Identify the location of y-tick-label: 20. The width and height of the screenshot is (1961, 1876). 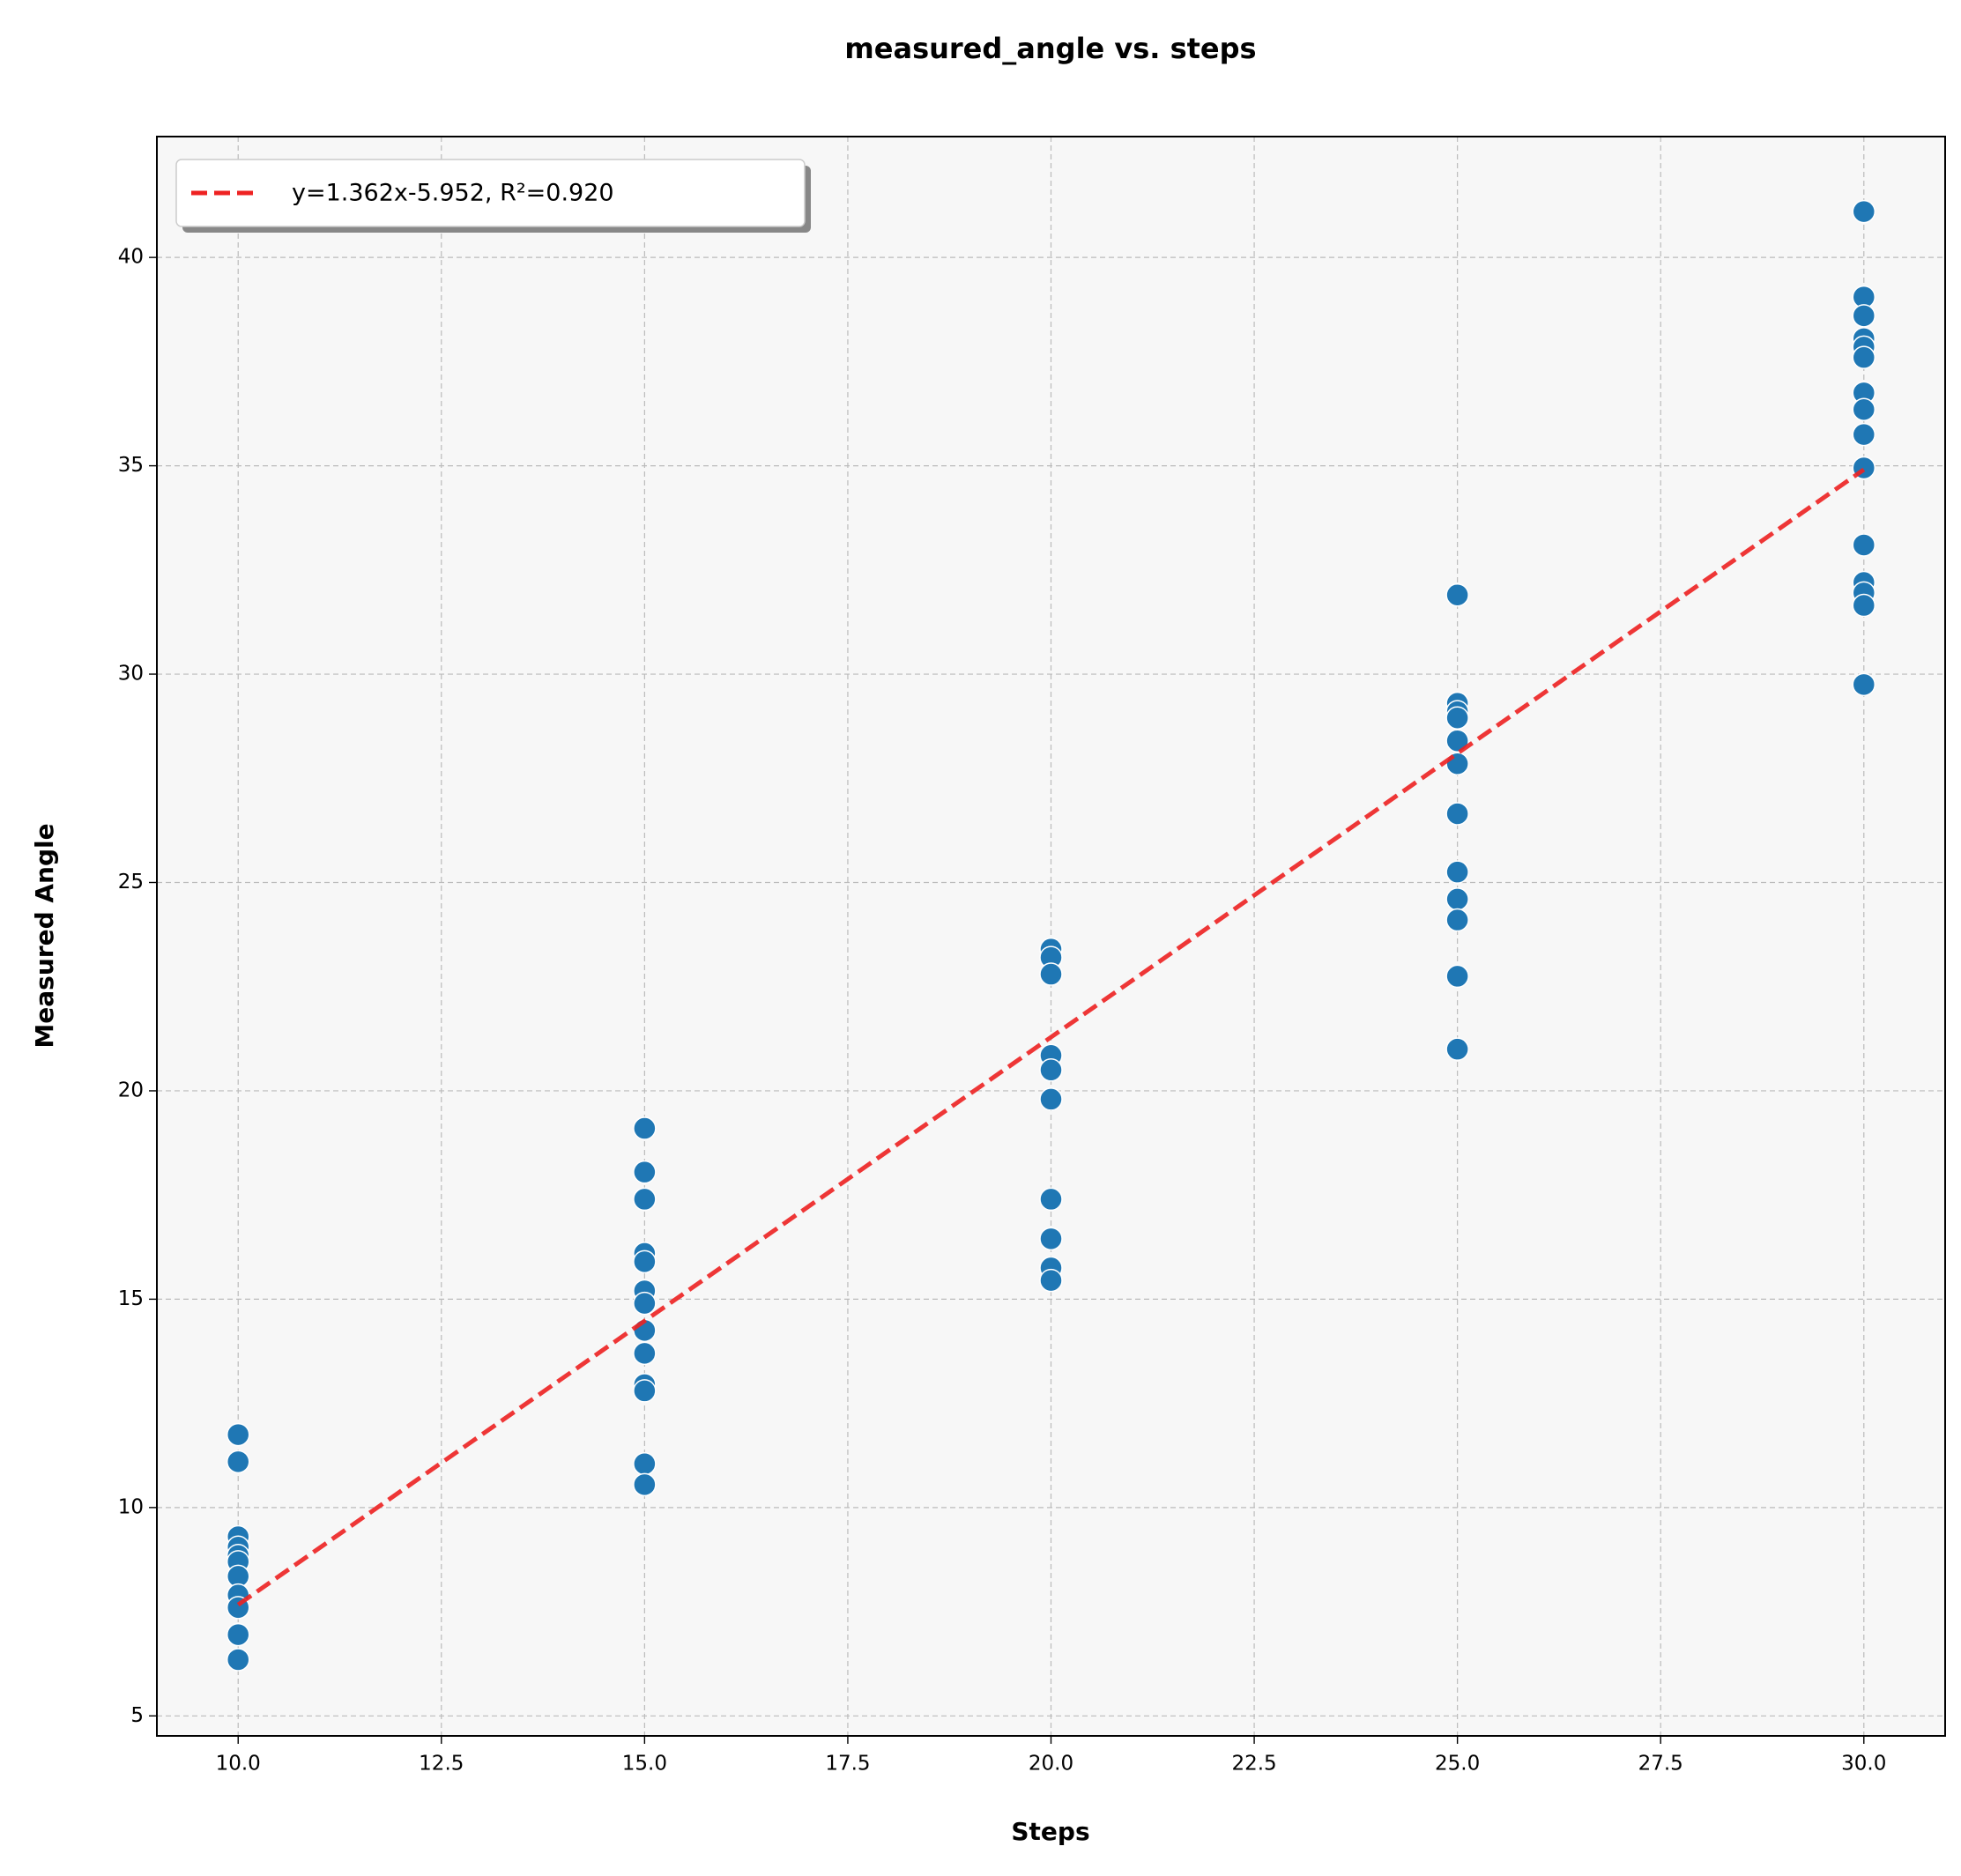
(131, 1090).